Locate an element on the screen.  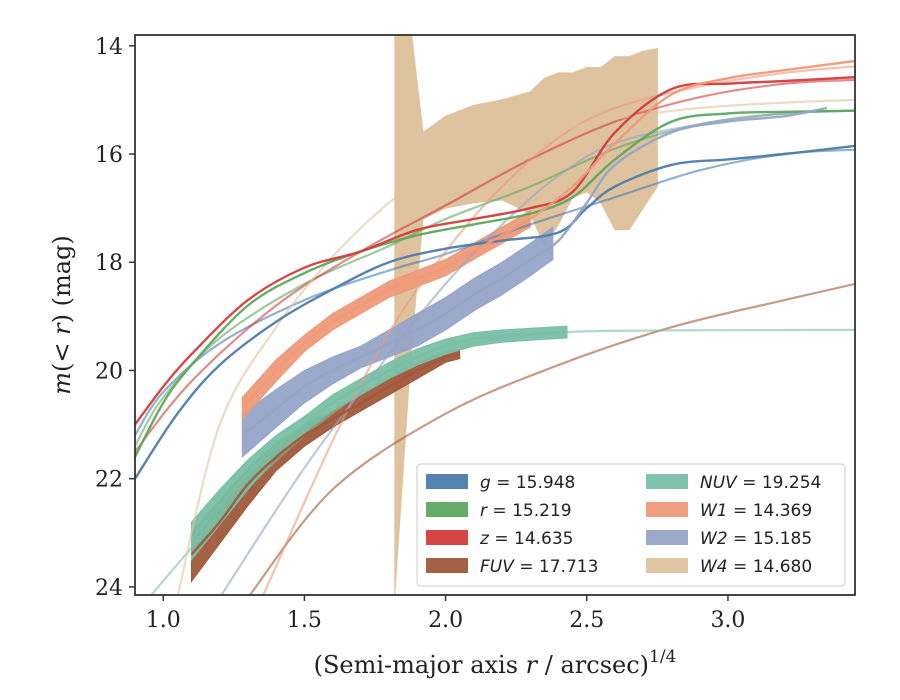
x-title-var: r is located at coordinates (532, 665).